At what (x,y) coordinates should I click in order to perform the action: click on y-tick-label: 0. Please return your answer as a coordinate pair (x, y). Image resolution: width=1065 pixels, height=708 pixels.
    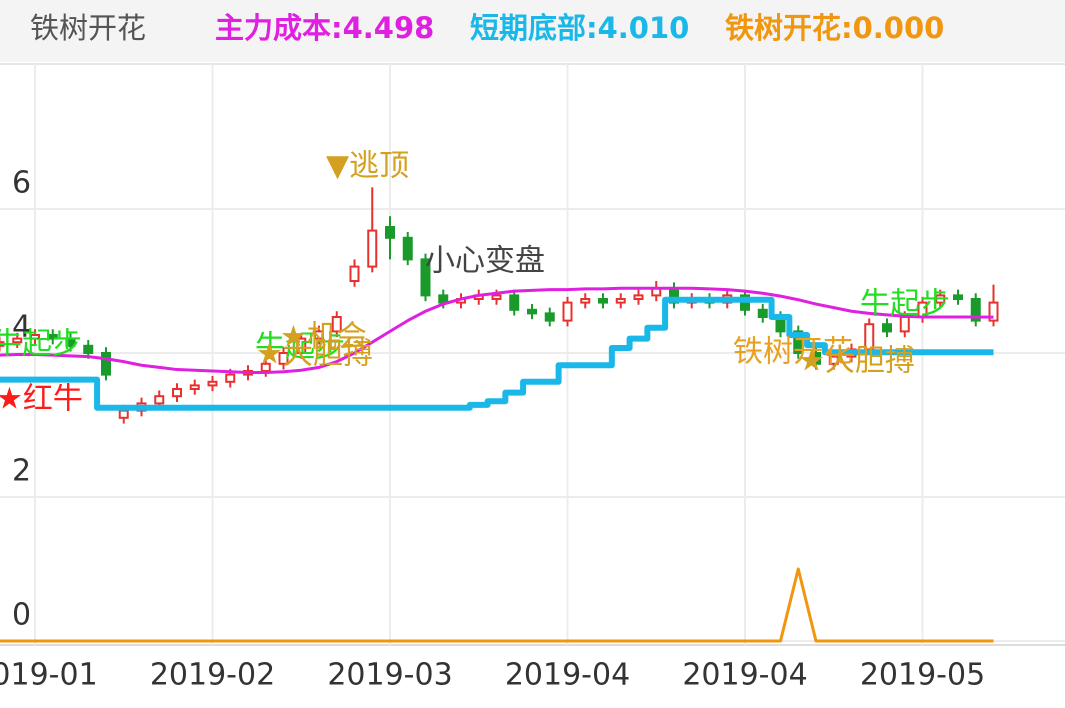
    Looking at the image, I should click on (21, 615).